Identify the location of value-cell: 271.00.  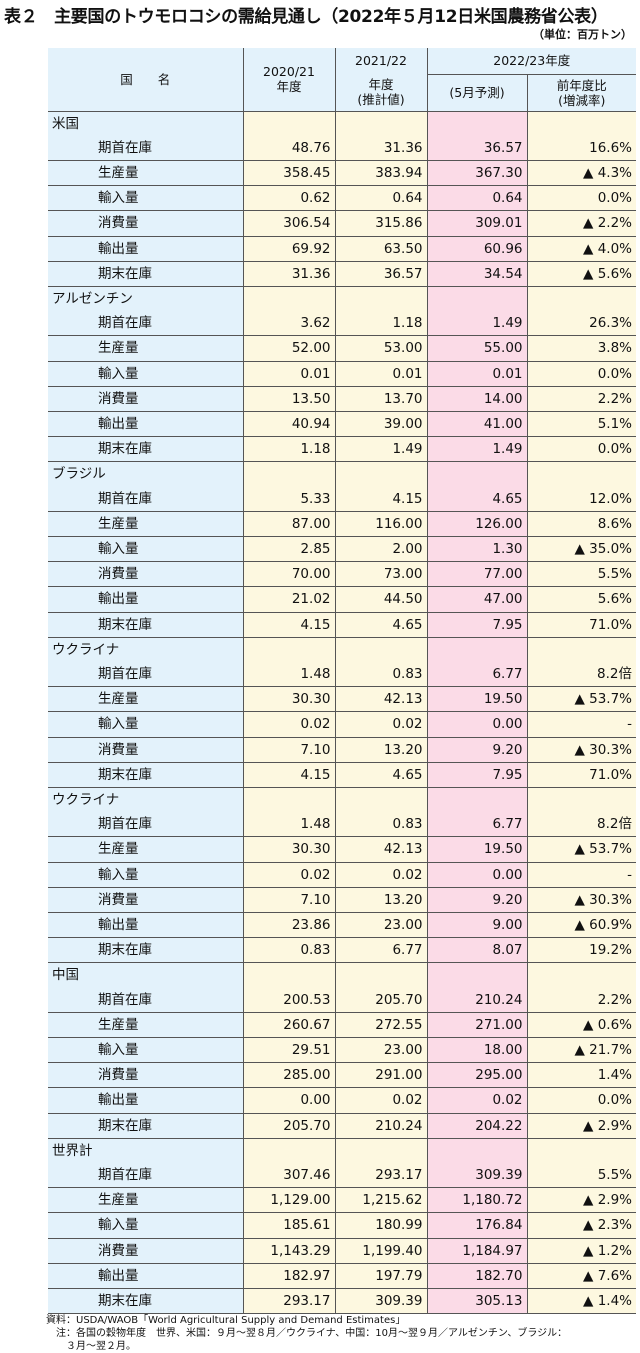
(476, 1025).